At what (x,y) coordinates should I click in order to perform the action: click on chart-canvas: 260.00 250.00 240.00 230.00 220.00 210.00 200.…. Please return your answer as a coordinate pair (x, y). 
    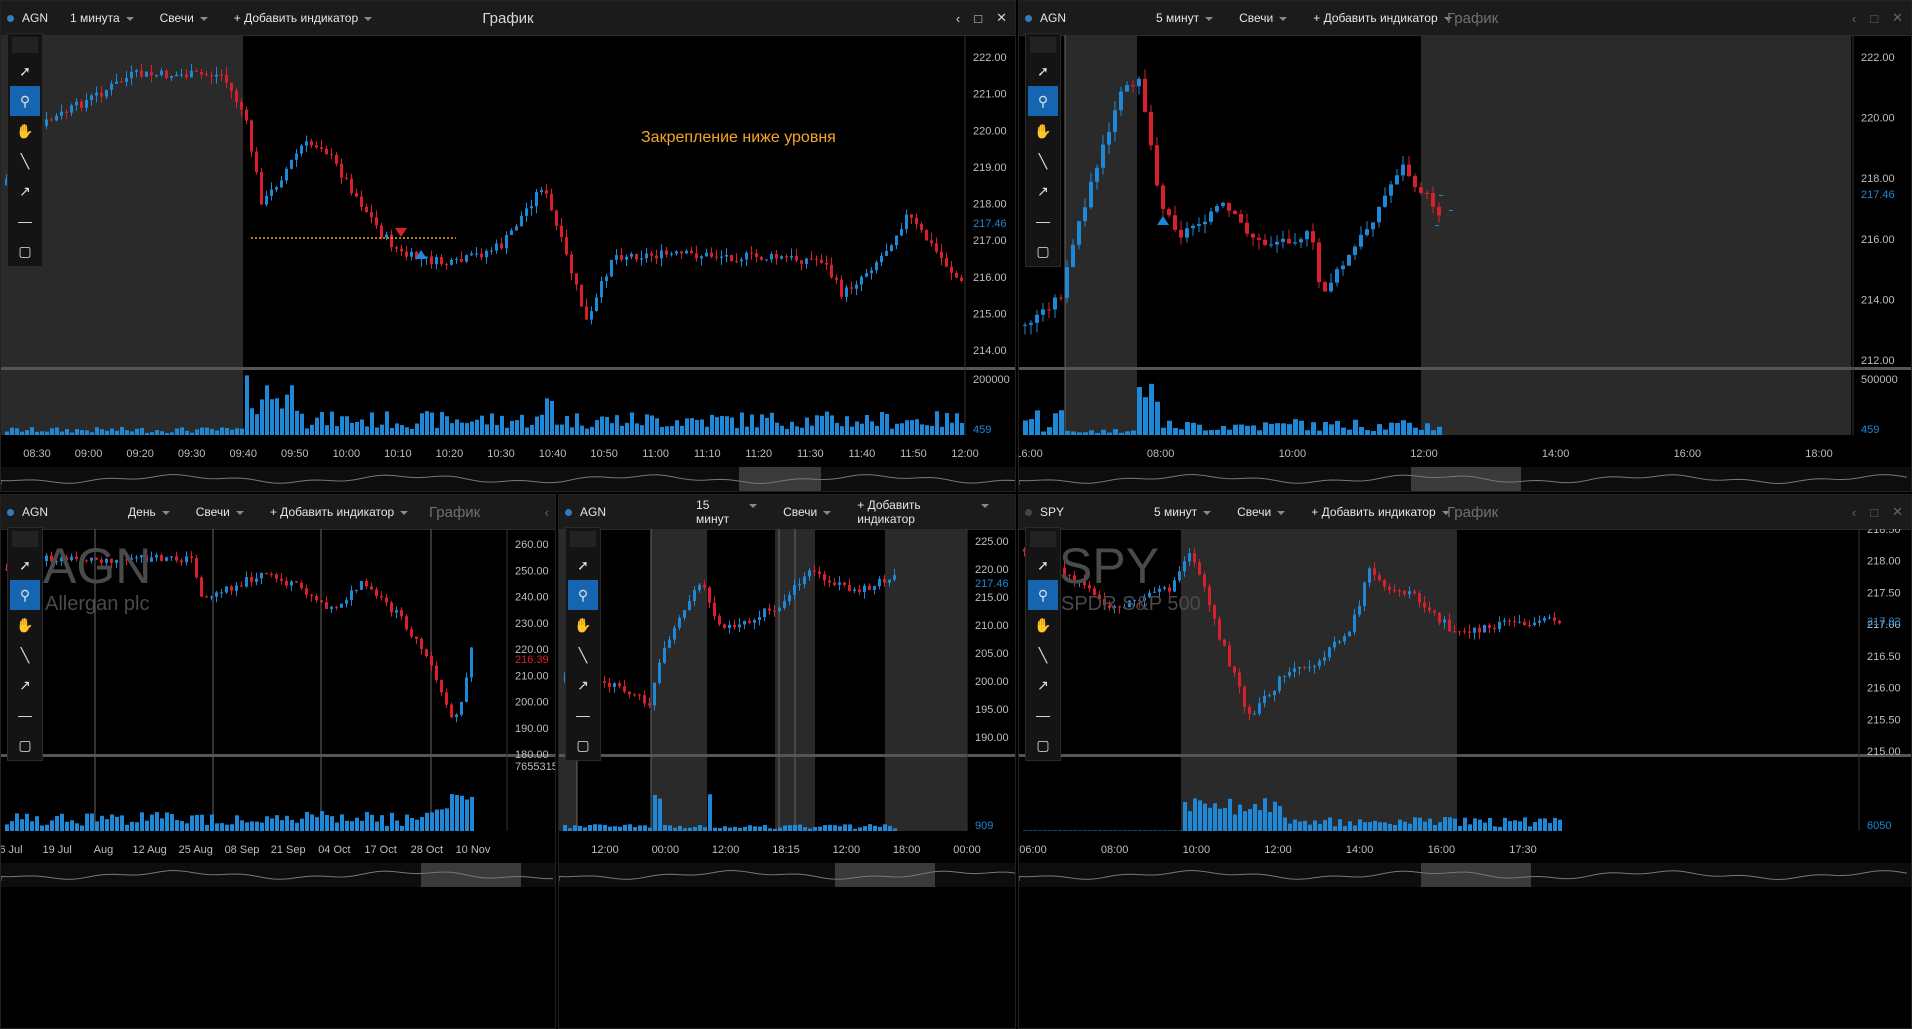
    Looking at the image, I should click on (278, 779).